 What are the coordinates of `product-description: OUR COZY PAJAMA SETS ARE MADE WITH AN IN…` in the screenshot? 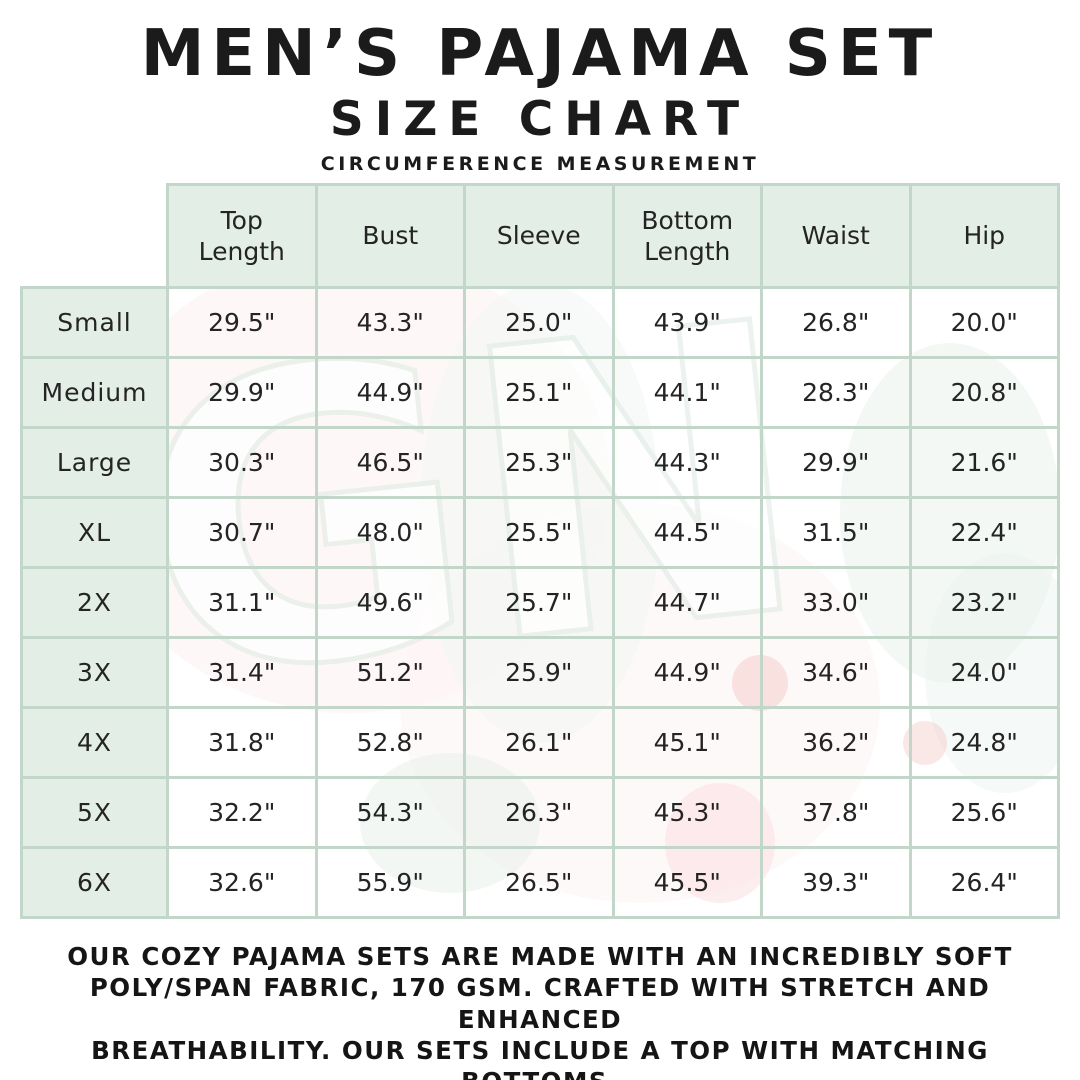 It's located at (540, 1011).